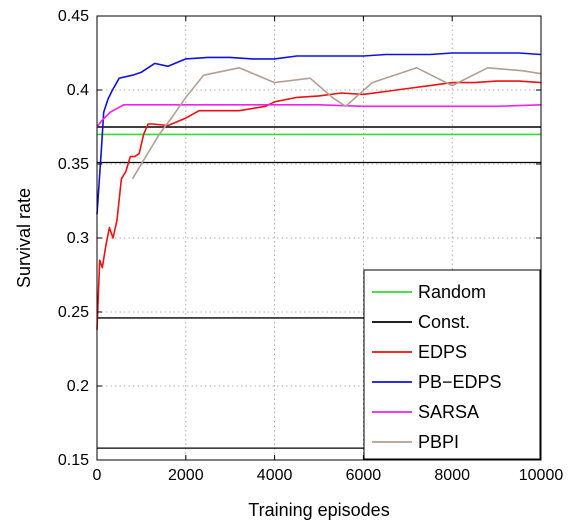 The image size is (576, 528). I want to click on x-axis-title: Training episodes, so click(318, 510).